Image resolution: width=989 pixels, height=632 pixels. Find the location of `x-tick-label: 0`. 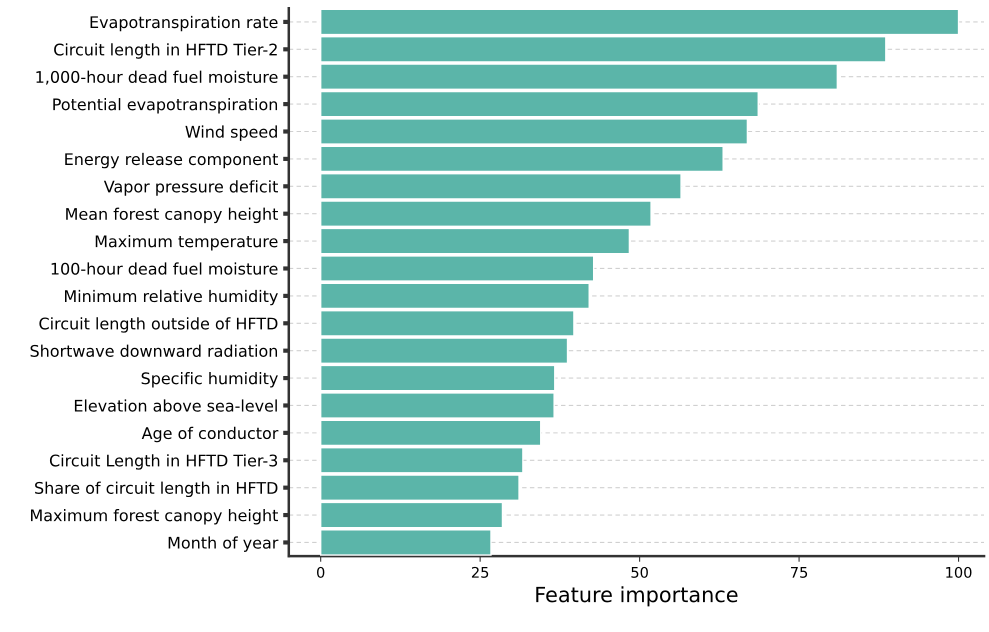

x-tick-label: 0 is located at coordinates (320, 572).